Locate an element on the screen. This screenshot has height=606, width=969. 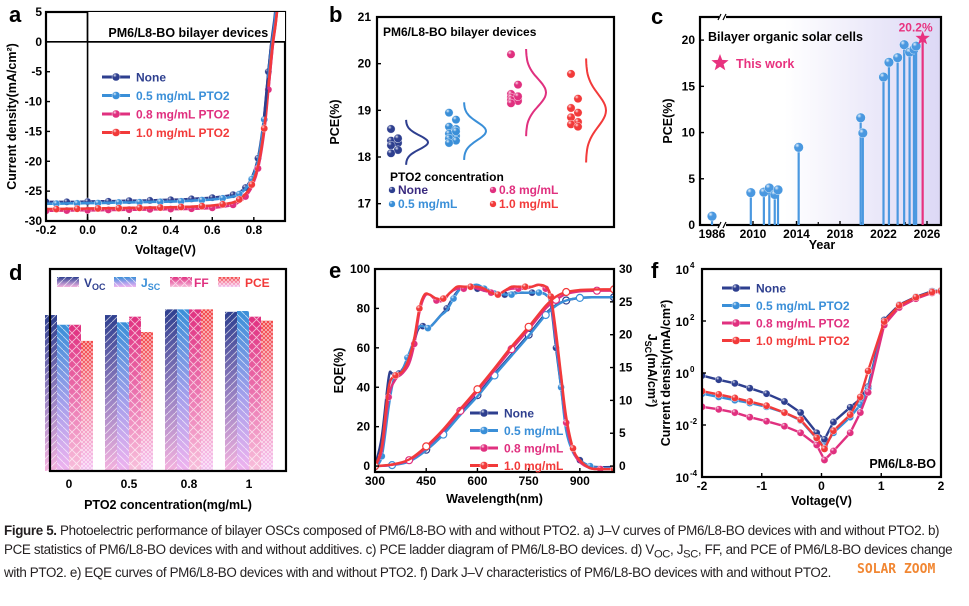
legend-star-icon is located at coordinates (720, 62).